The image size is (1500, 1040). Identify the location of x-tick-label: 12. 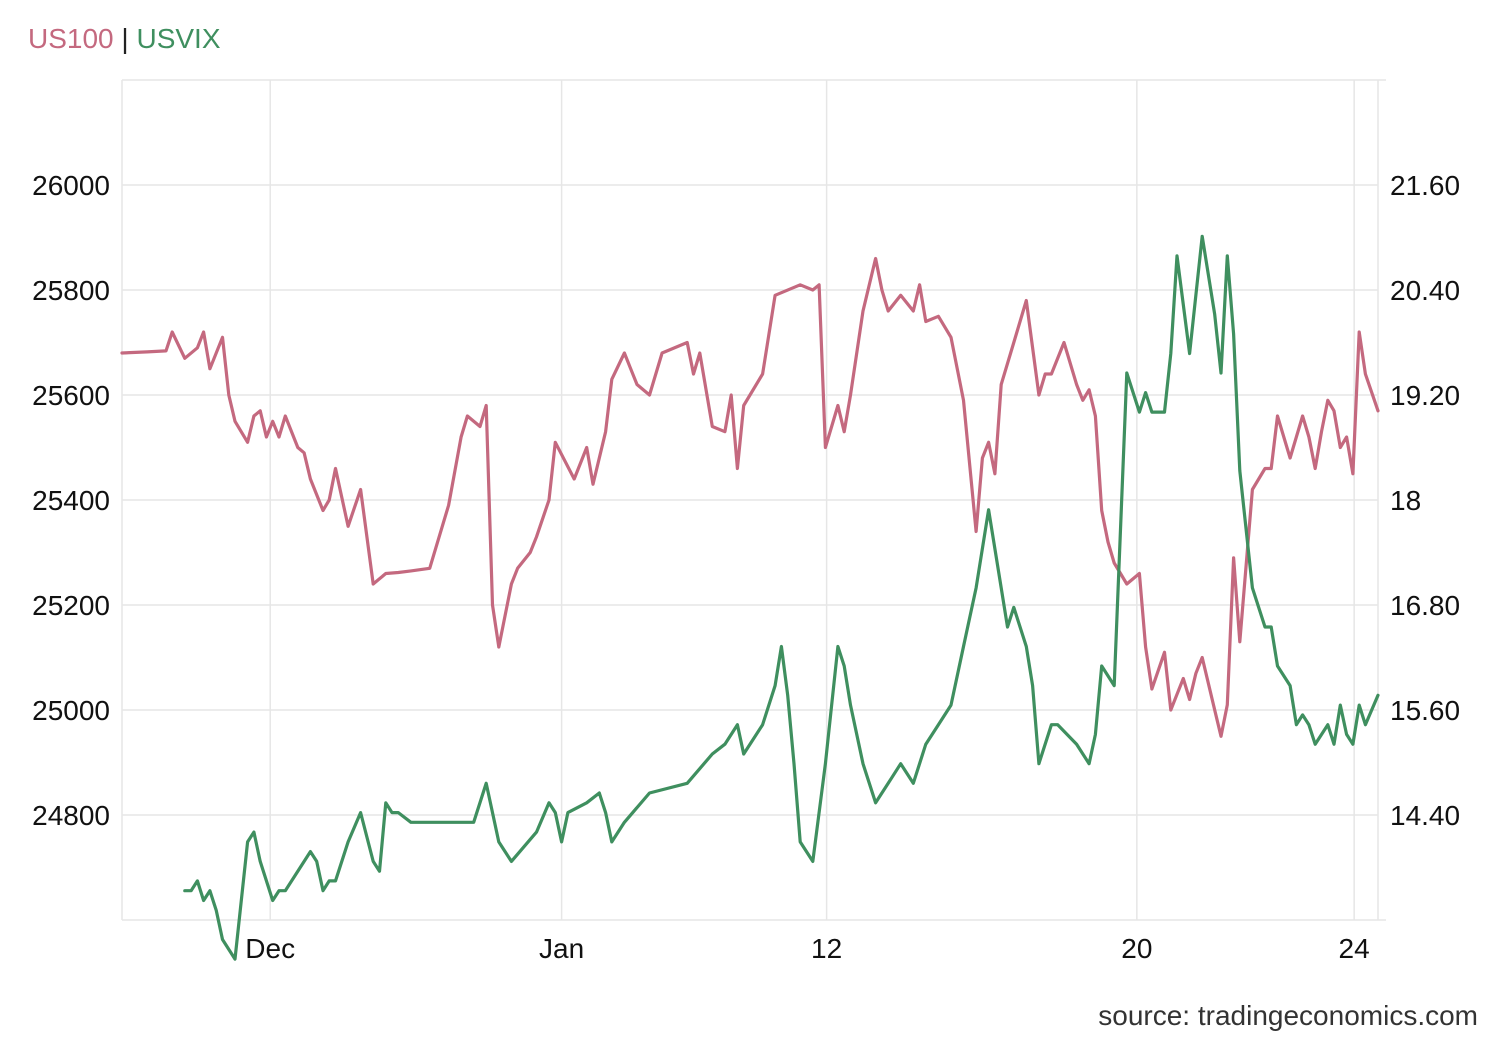
(826, 948).